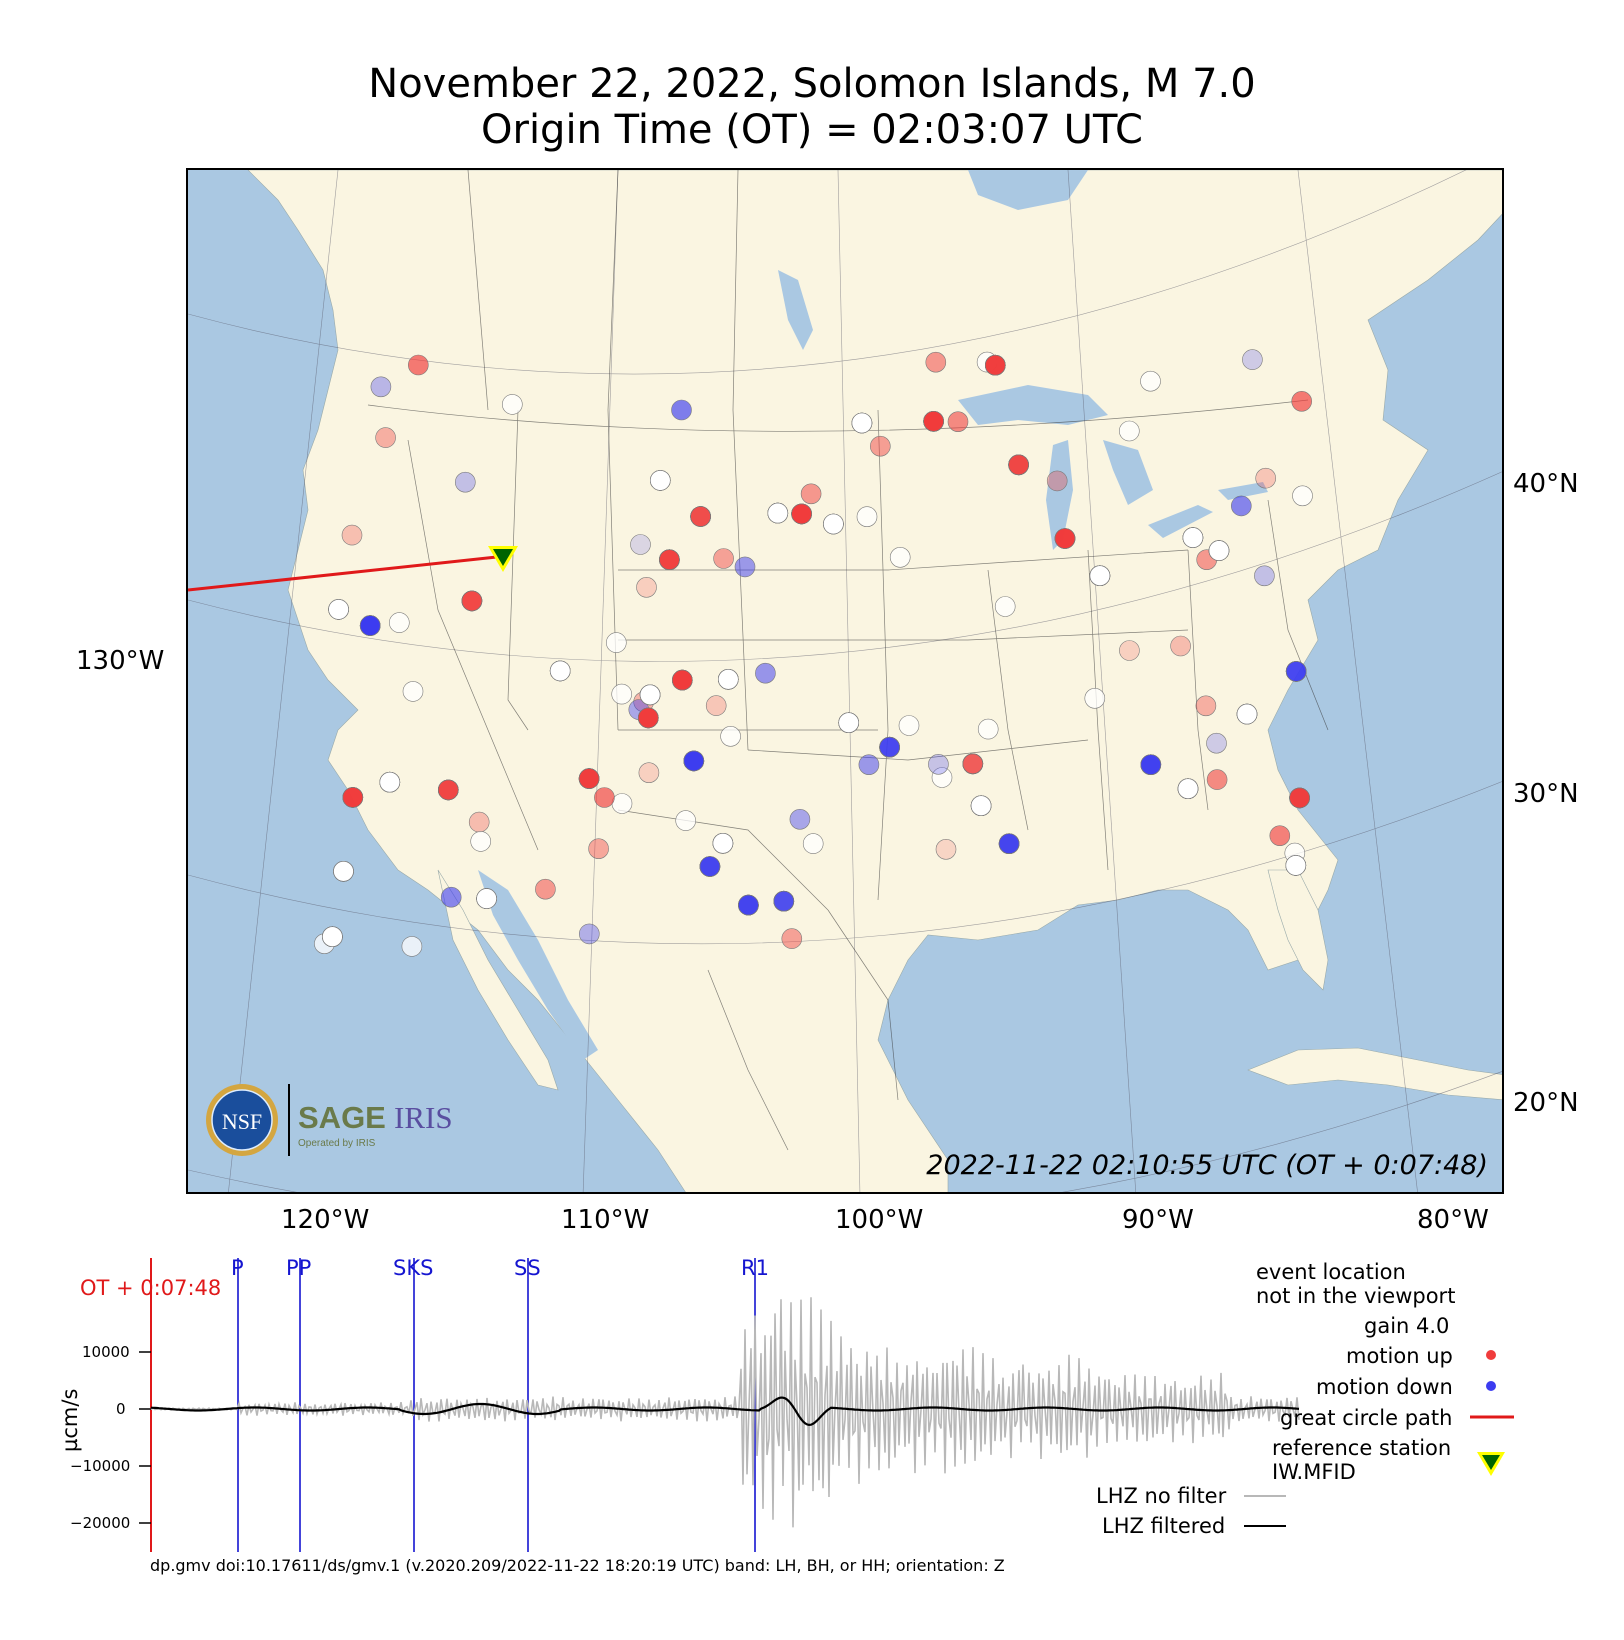 The height and width of the screenshot is (1640, 1624). I want to click on legend-motion-up: motion up, so click(1399, 1356).